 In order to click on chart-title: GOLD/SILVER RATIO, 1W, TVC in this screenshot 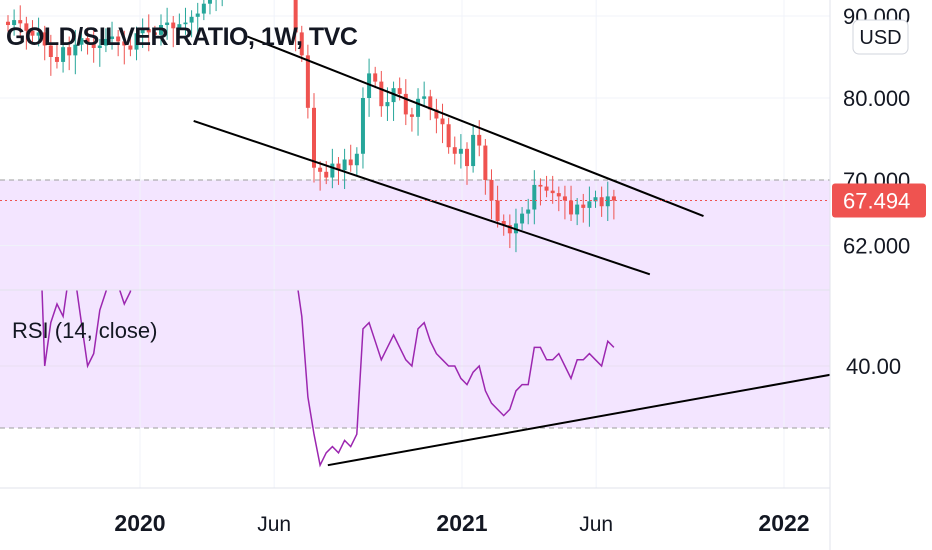, I will do `click(182, 37)`.